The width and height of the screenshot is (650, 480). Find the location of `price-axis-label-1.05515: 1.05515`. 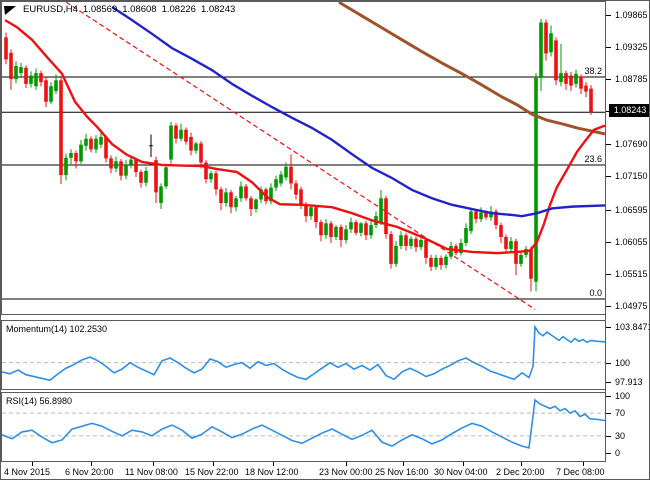

price-axis-label-1.05515: 1.05515 is located at coordinates (631, 273).